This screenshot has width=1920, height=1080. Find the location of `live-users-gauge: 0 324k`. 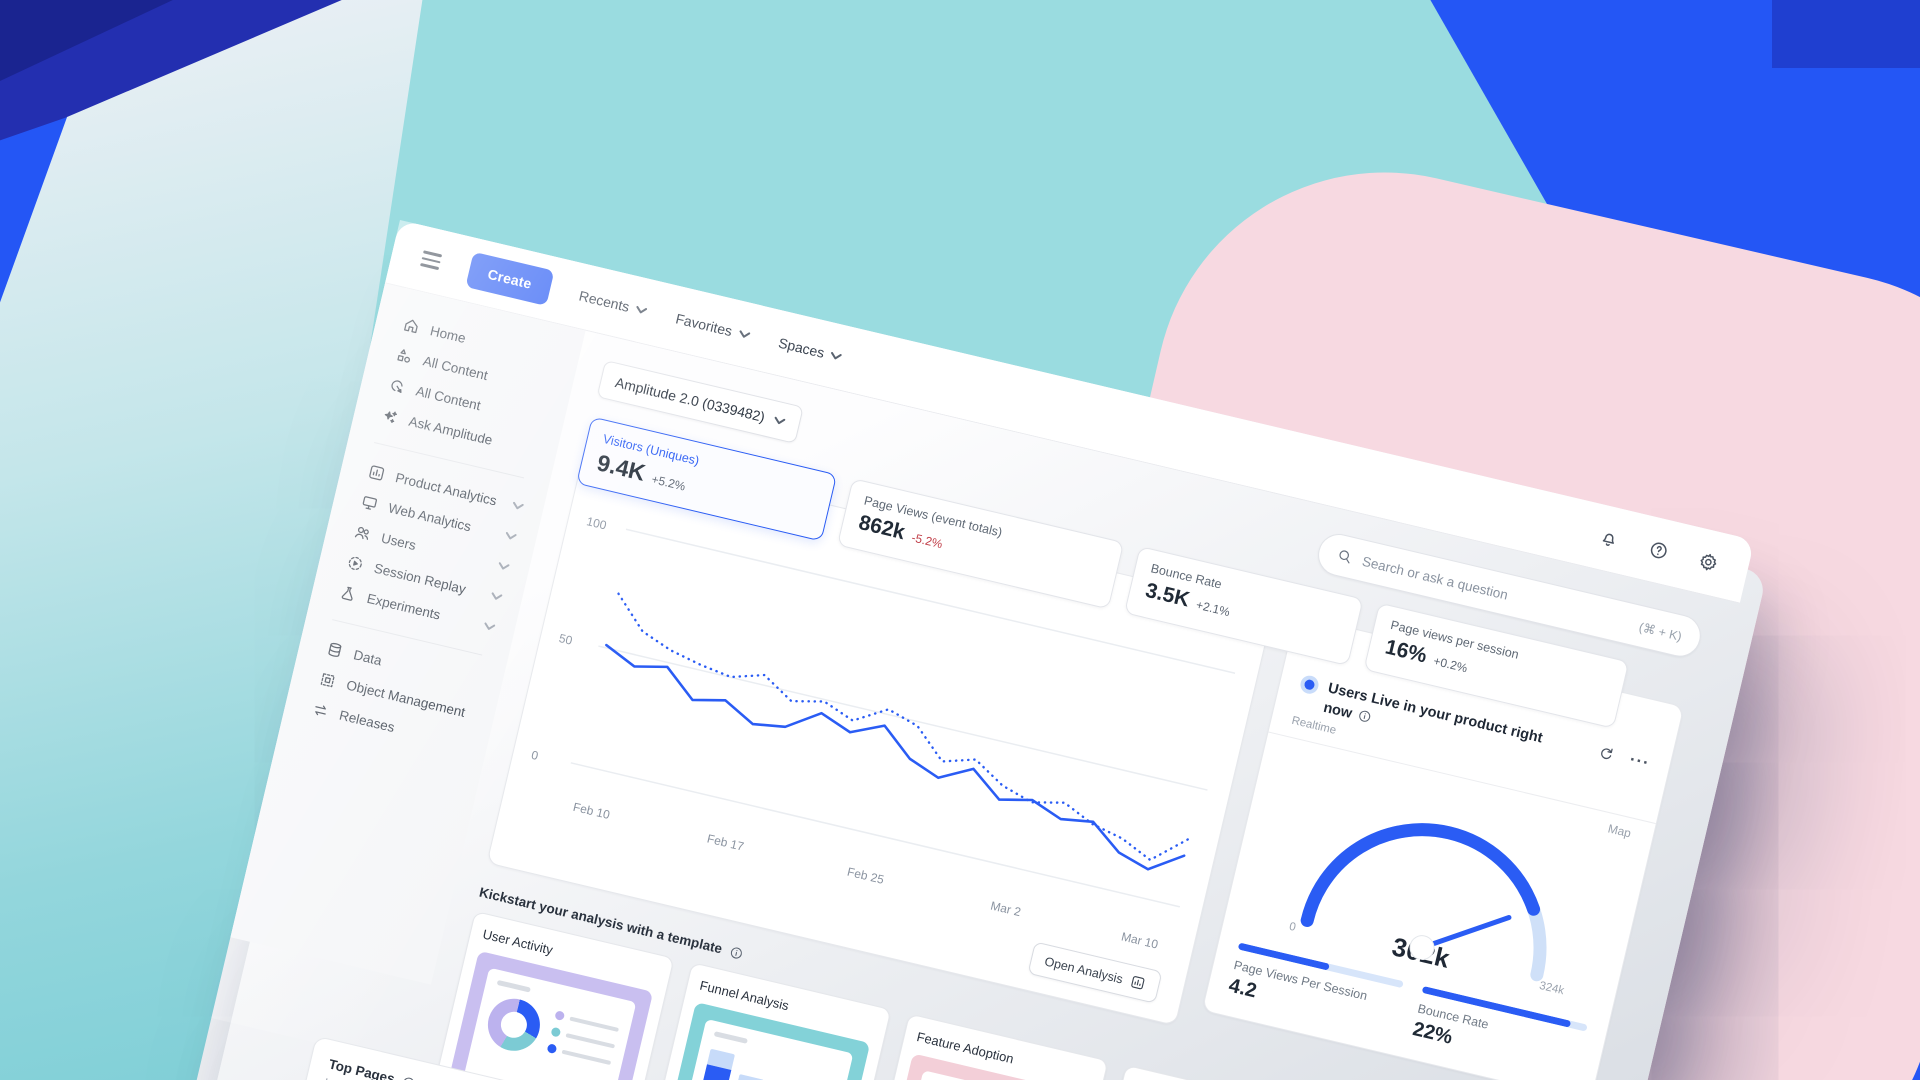

live-users-gauge: 0 324k is located at coordinates (1437, 882).